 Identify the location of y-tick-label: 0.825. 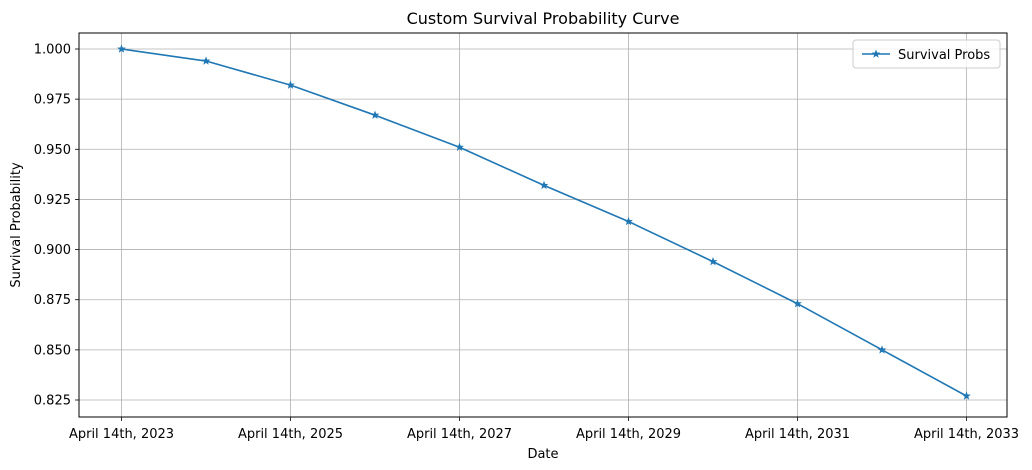
(52, 401).